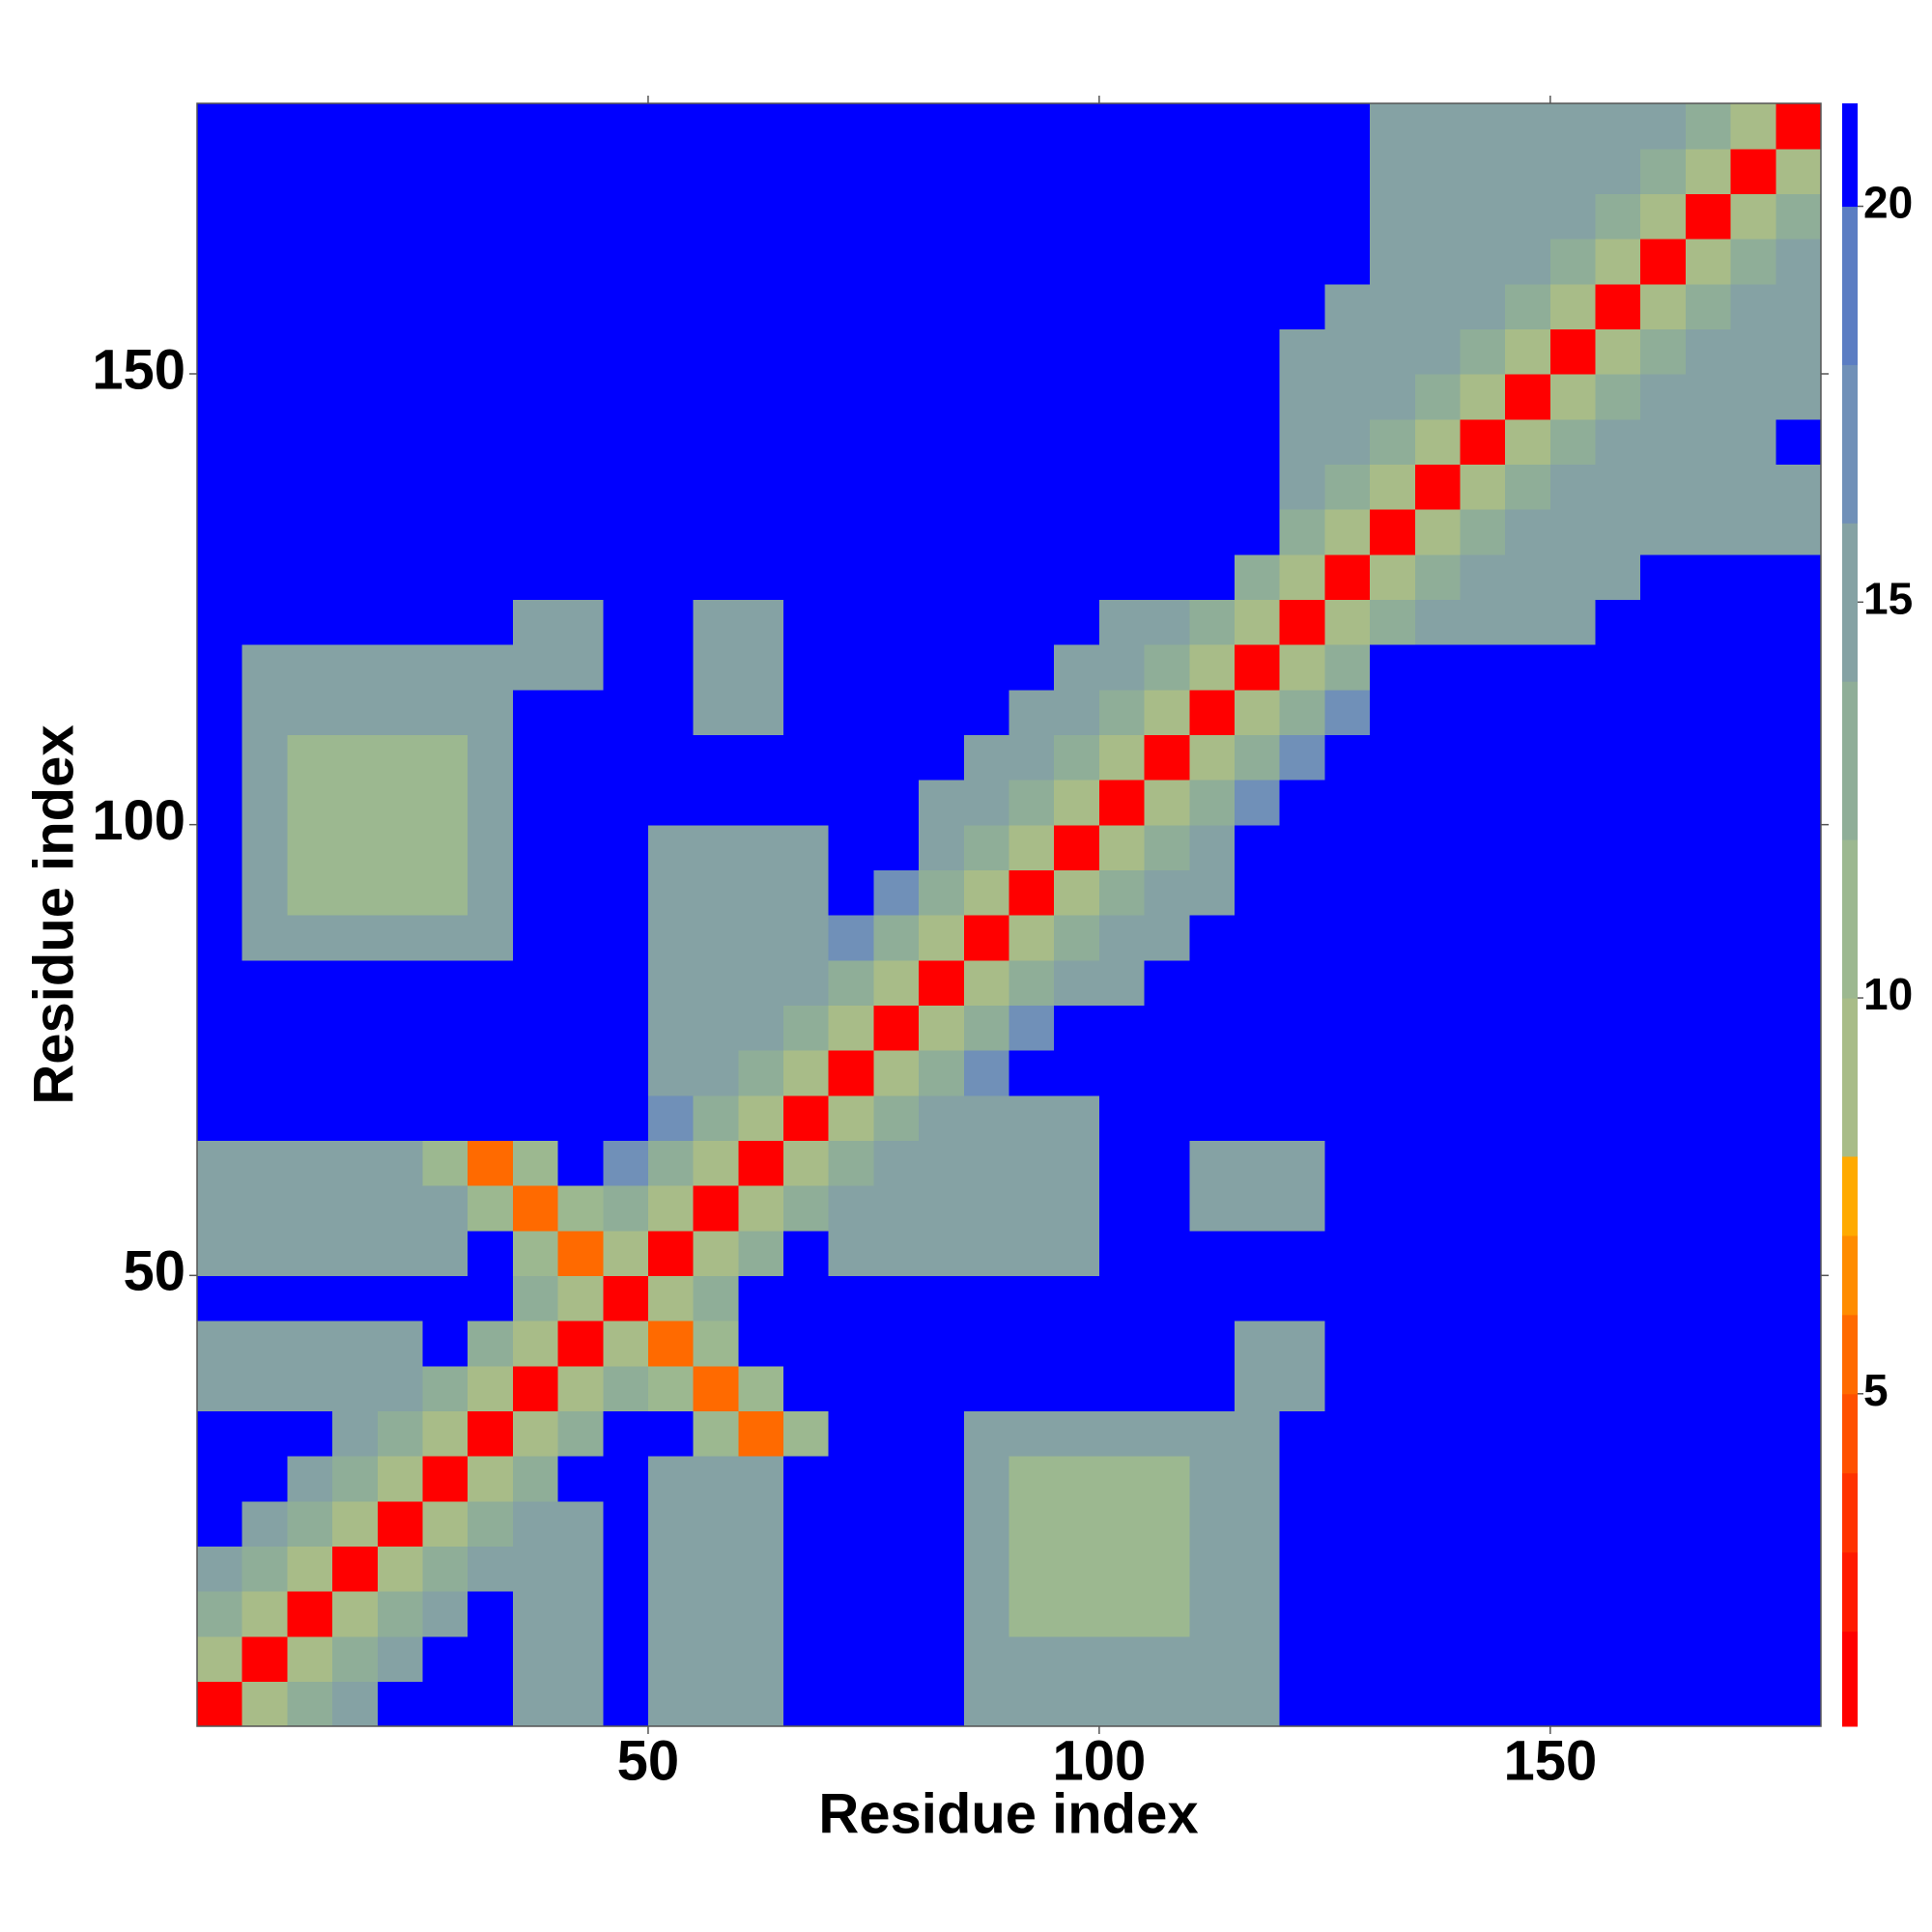  What do you see at coordinates (138, 369) in the screenshot?
I see `y-tick-label: 150` at bounding box center [138, 369].